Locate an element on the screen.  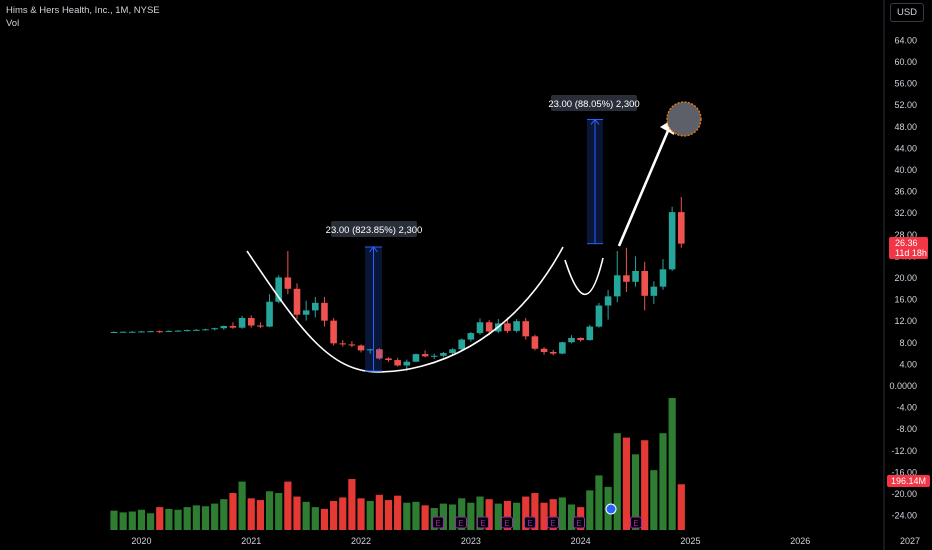
time-axis: 2020 2021 2022 2023 2024 2025 2026 2027 is located at coordinates (525, 541).